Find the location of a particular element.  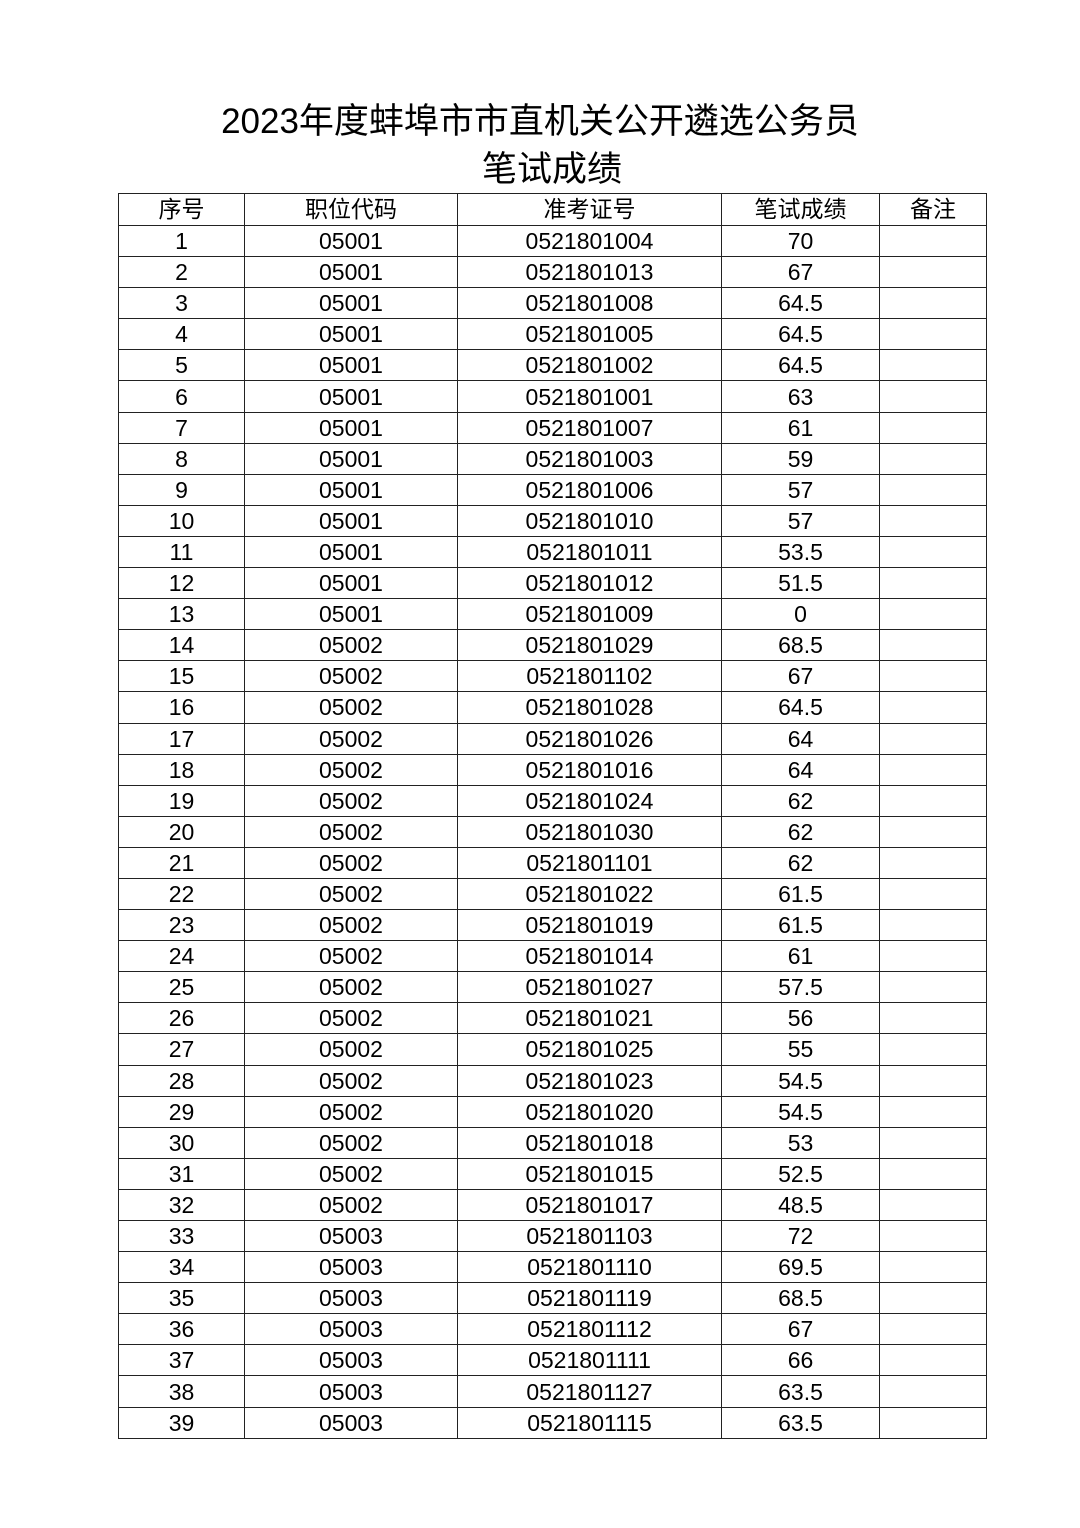

cell-score: 63 is located at coordinates (800, 396).